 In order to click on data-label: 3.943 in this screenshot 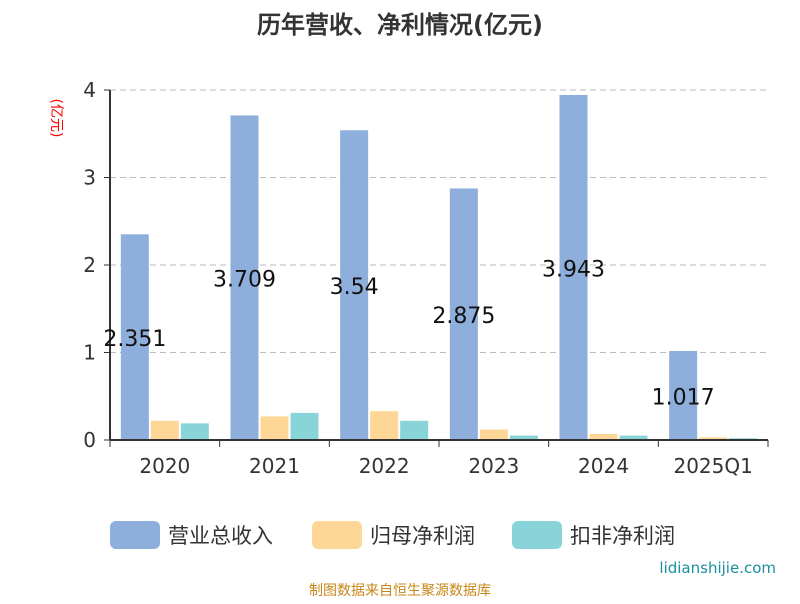, I will do `click(573, 269)`.